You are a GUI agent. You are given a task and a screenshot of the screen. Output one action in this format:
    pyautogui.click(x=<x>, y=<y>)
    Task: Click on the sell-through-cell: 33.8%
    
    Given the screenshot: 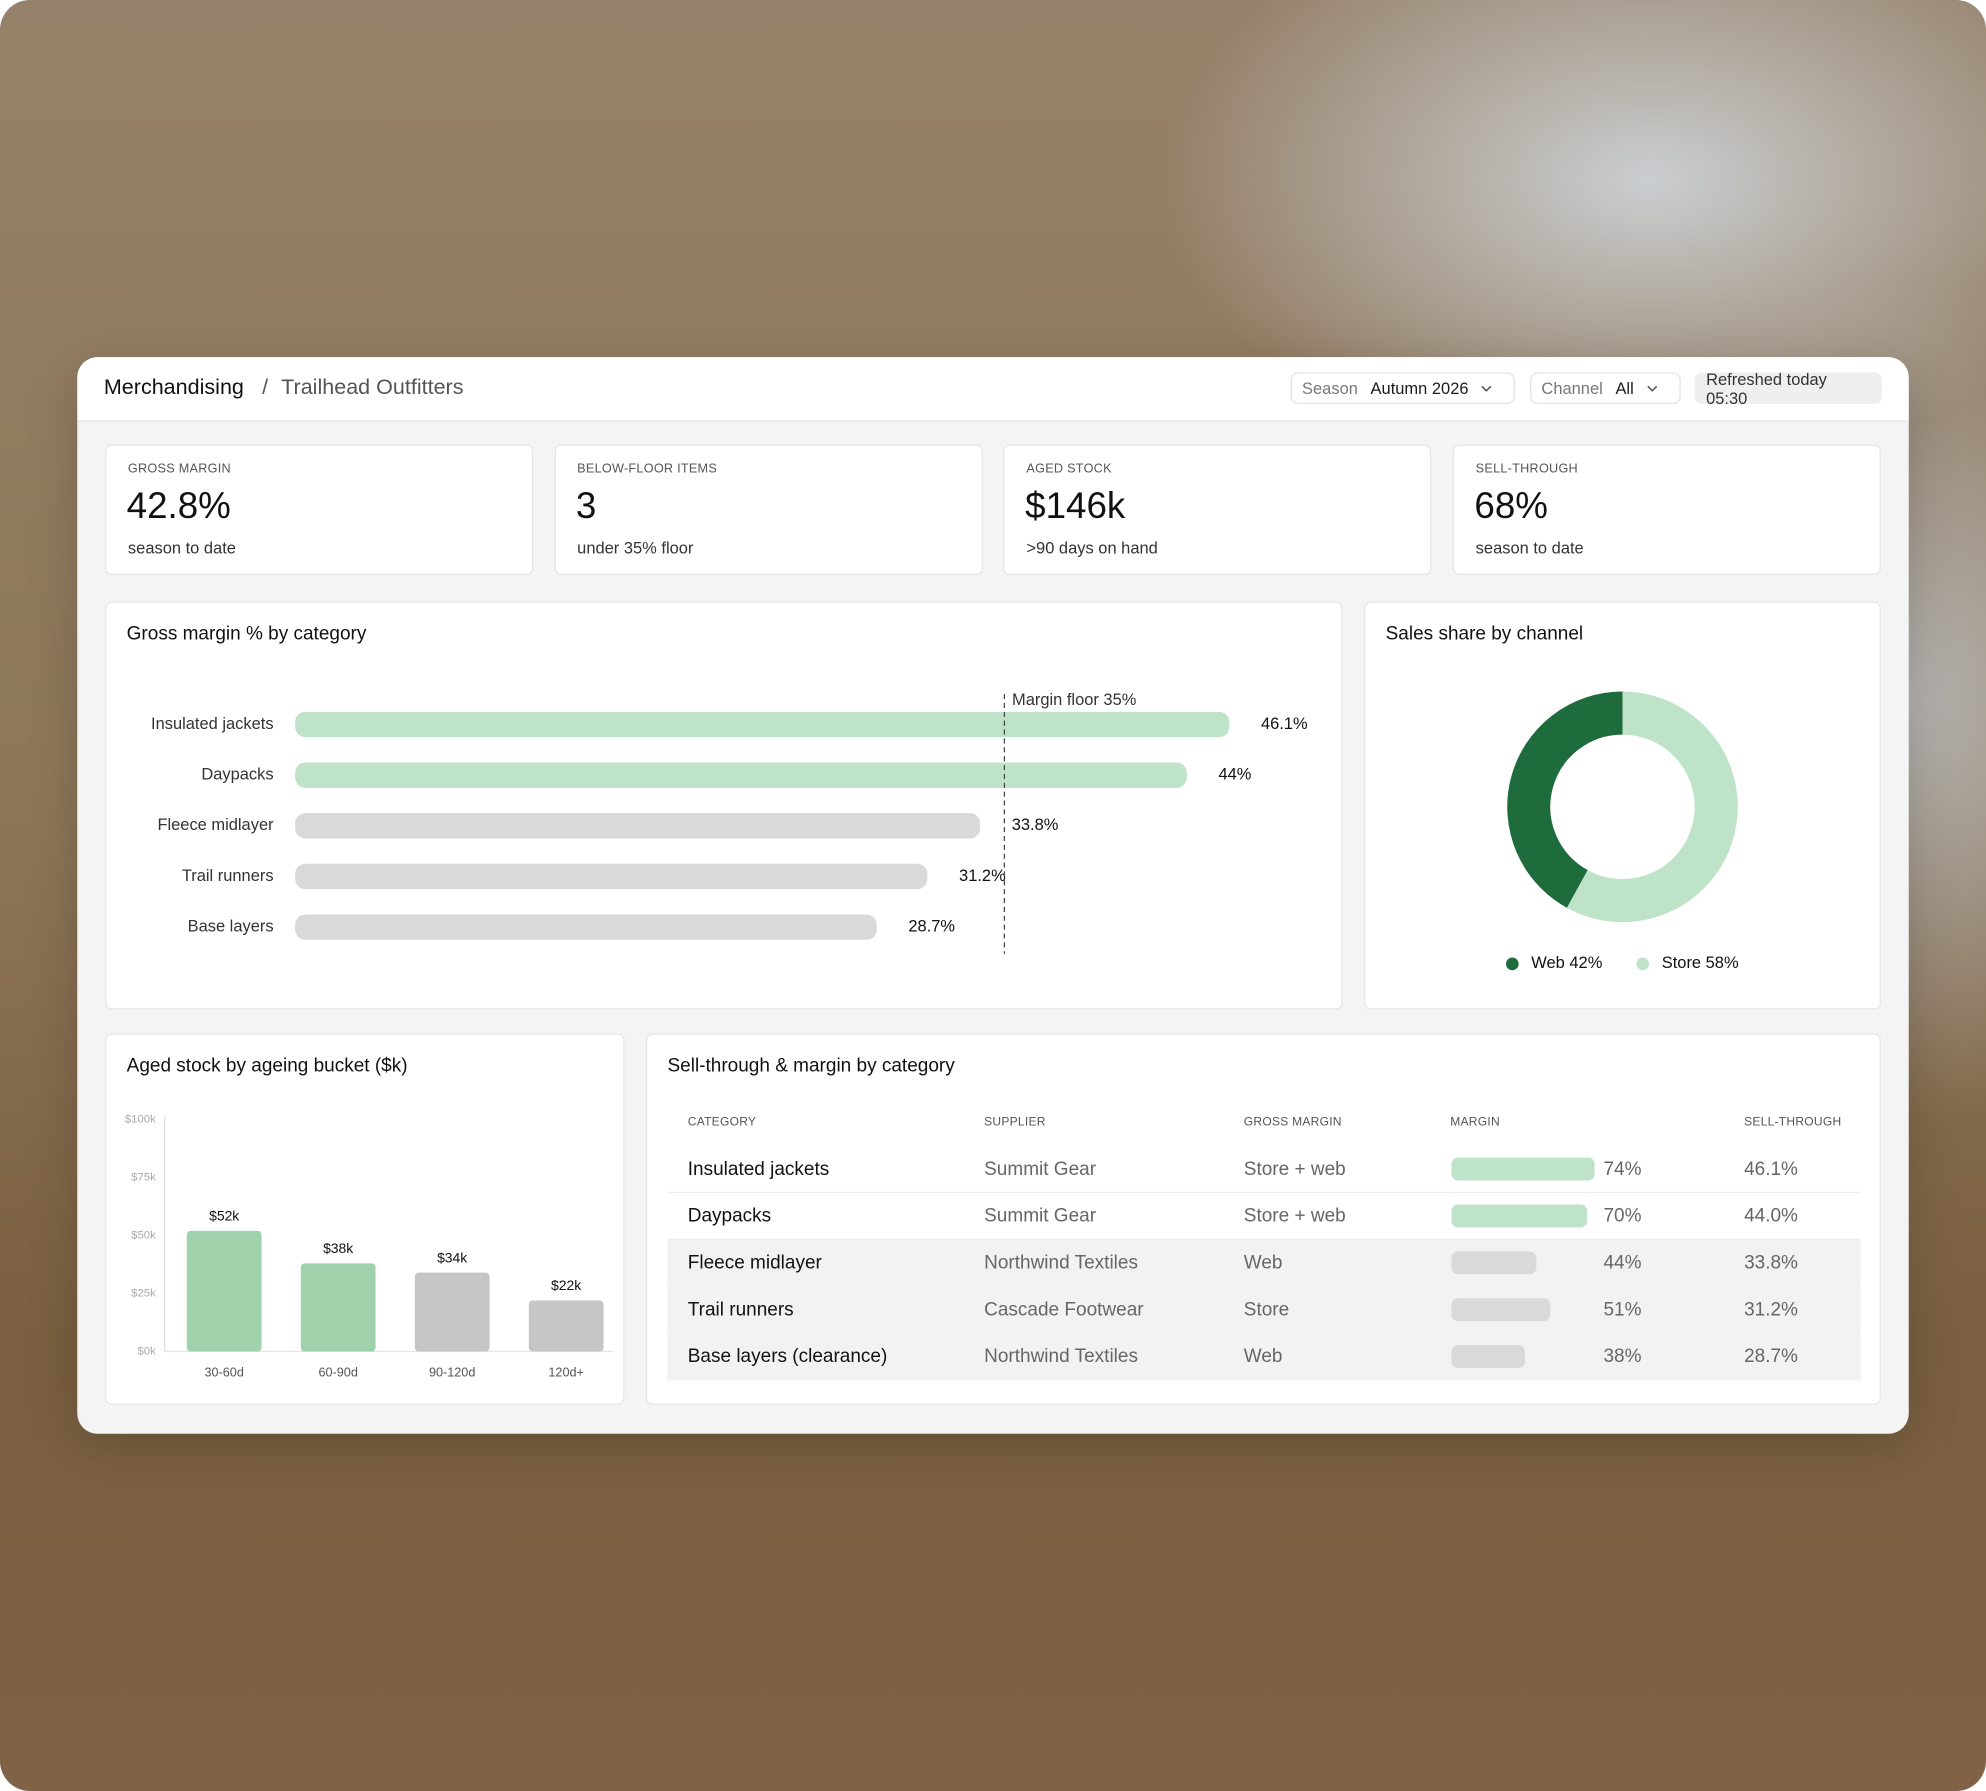 What is the action you would take?
    pyautogui.click(x=1771, y=1263)
    